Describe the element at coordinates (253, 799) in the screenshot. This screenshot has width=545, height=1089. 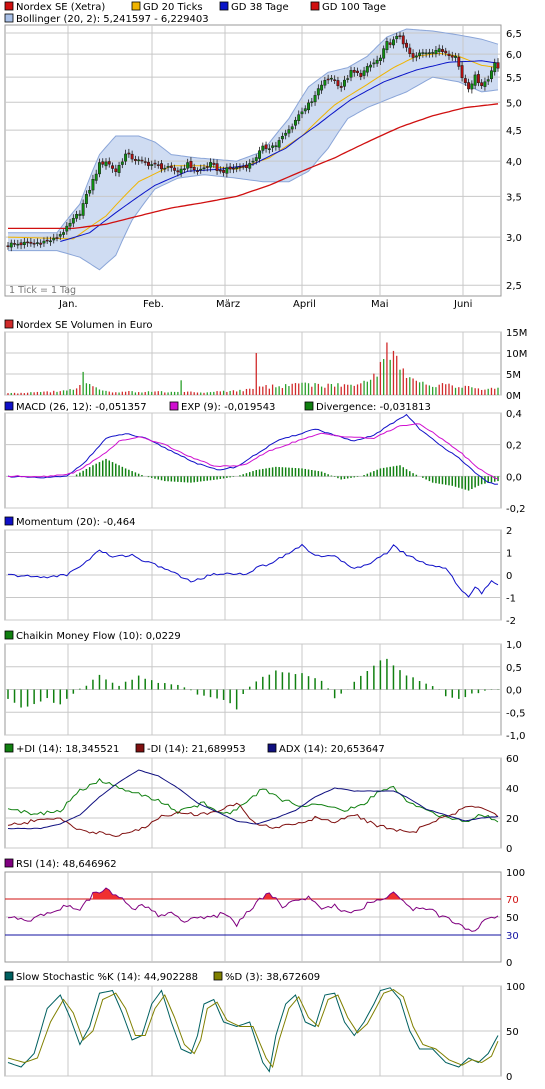
I see `adx-line` at that location.